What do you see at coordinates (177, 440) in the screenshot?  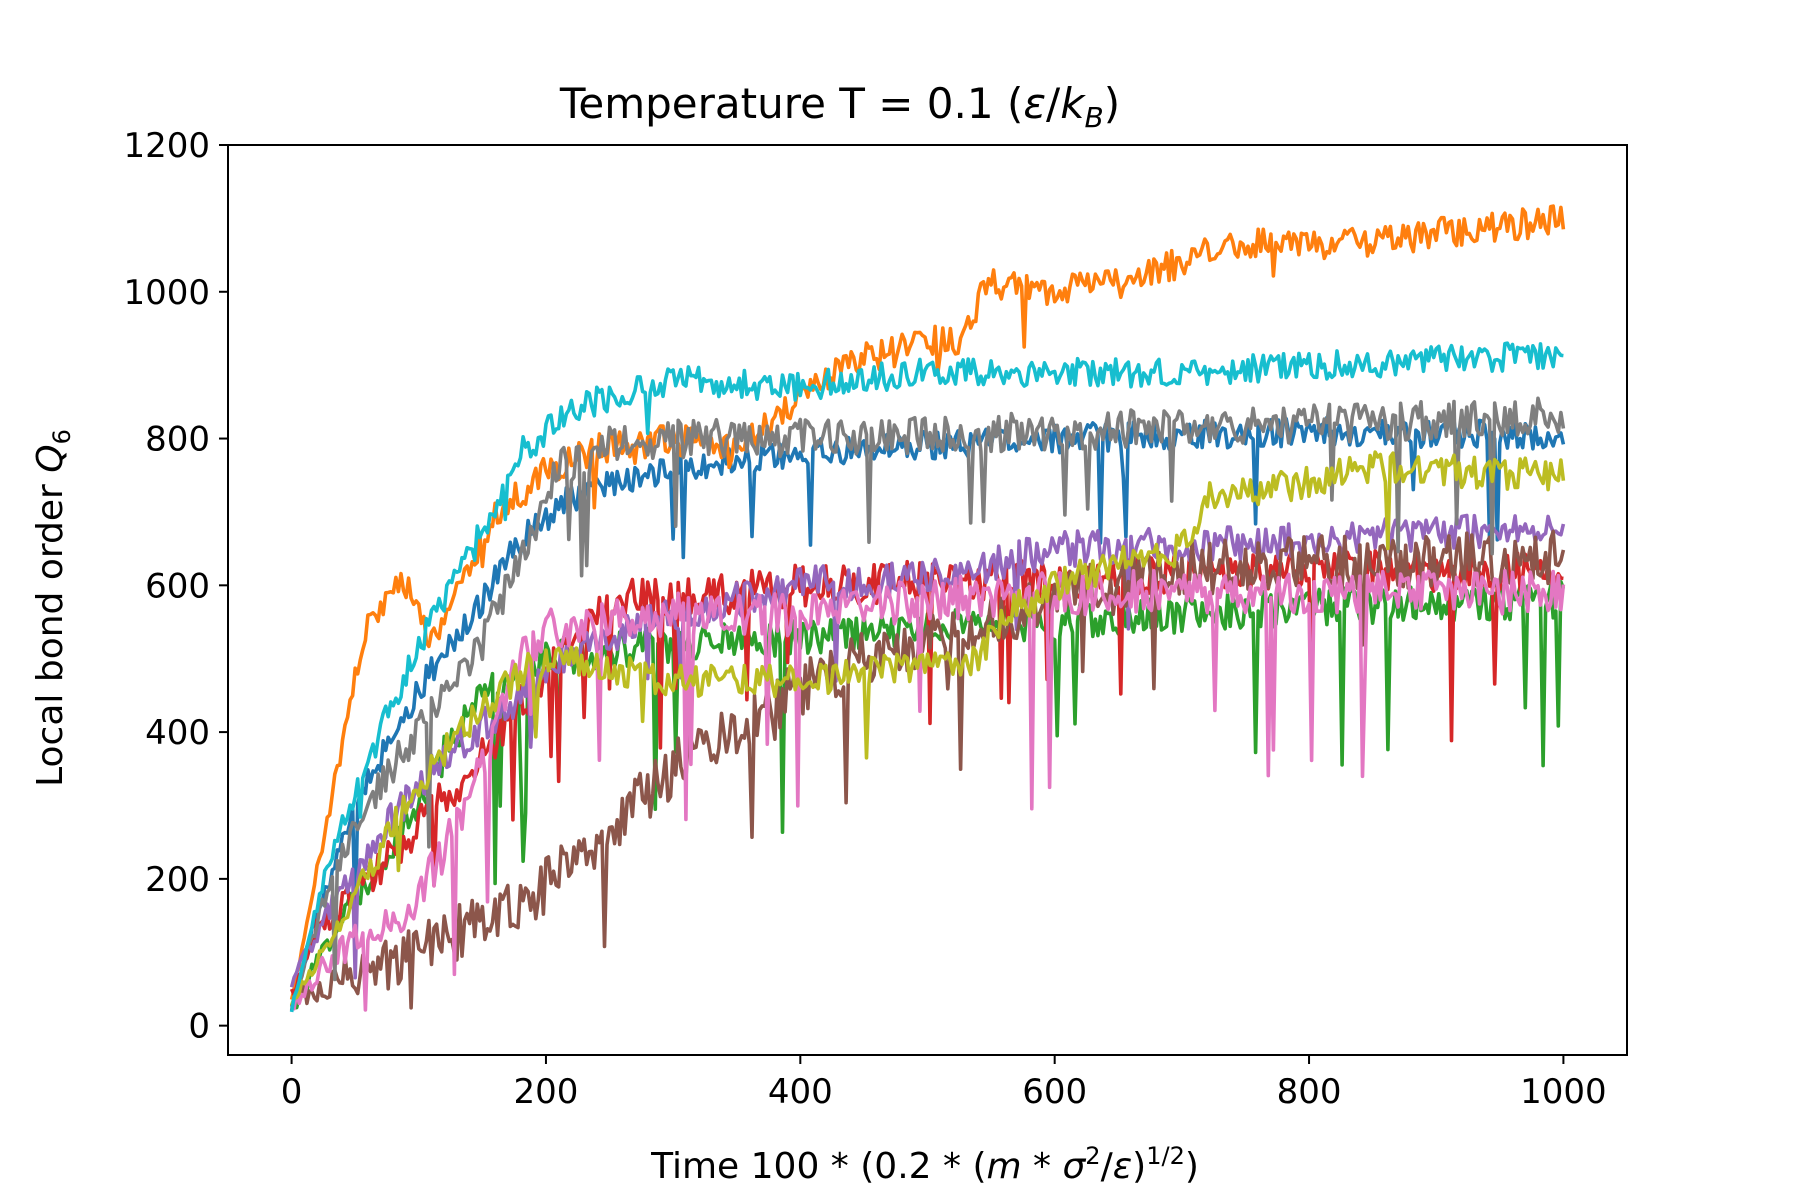 I see `y-tick-label: 800` at bounding box center [177, 440].